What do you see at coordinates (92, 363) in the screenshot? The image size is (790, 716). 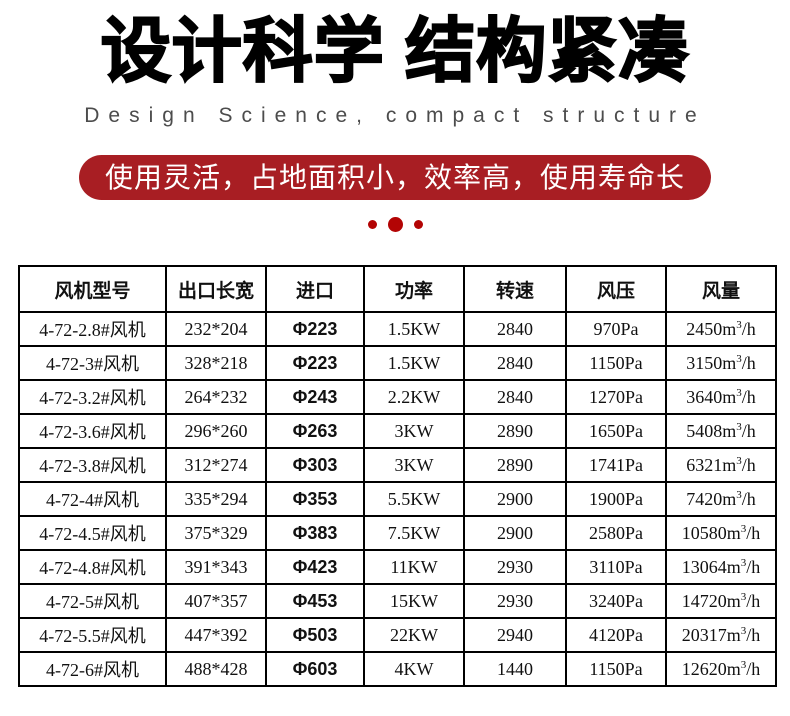 I see `cell-model: 4-72-3#风机` at bounding box center [92, 363].